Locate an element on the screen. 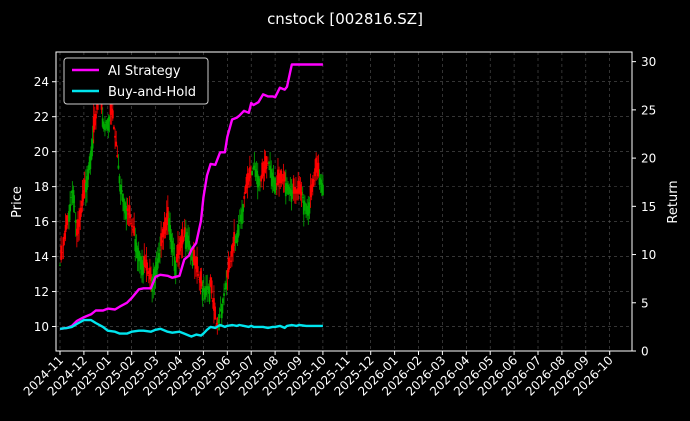 The image size is (690, 421). left-tick-label: 12 is located at coordinates (41, 292).